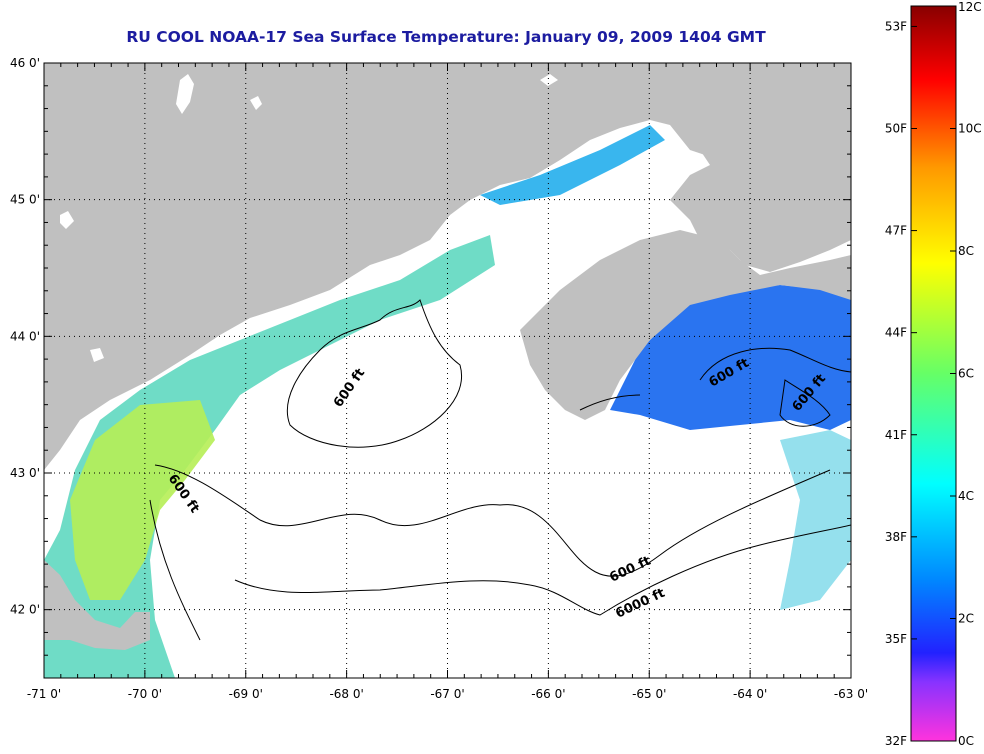  What do you see at coordinates (896, 333) in the screenshot?
I see `colorbar-fahrenheit-label: 44F` at bounding box center [896, 333].